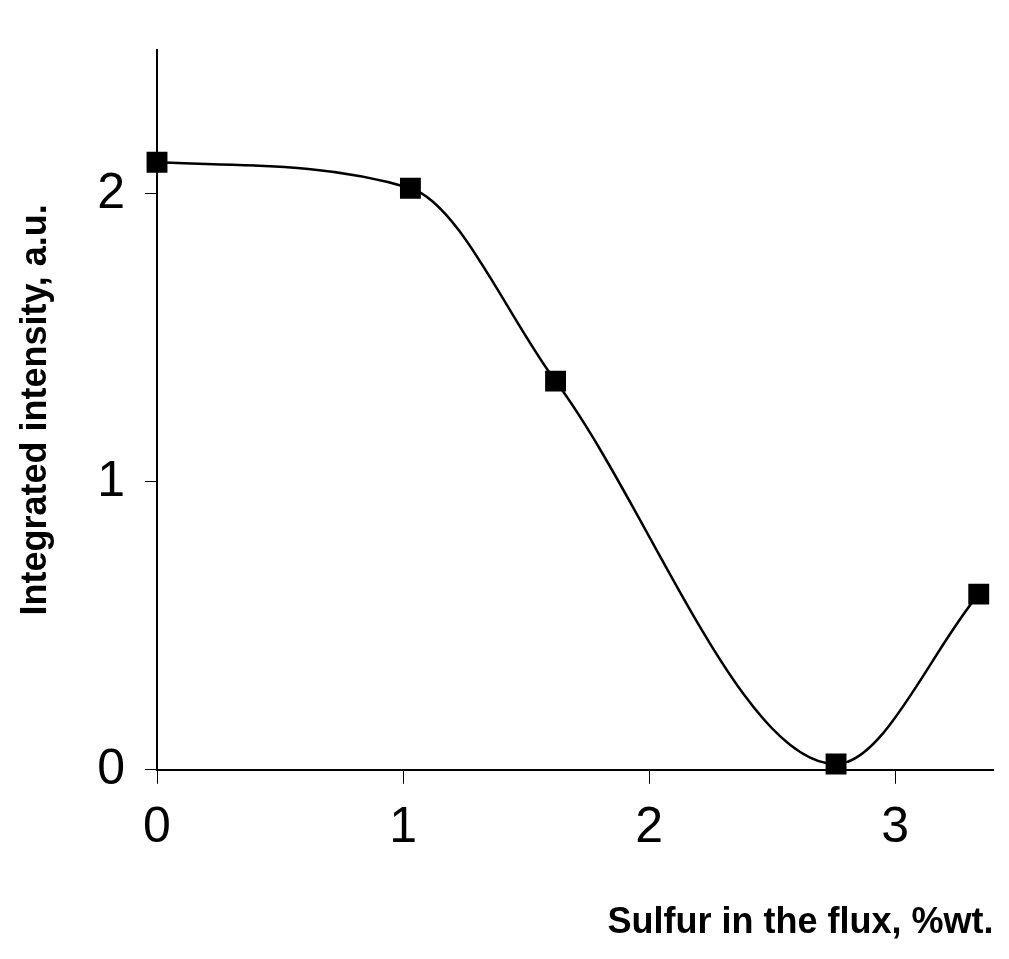  I want to click on y-tick-label: 1, so click(111, 478).